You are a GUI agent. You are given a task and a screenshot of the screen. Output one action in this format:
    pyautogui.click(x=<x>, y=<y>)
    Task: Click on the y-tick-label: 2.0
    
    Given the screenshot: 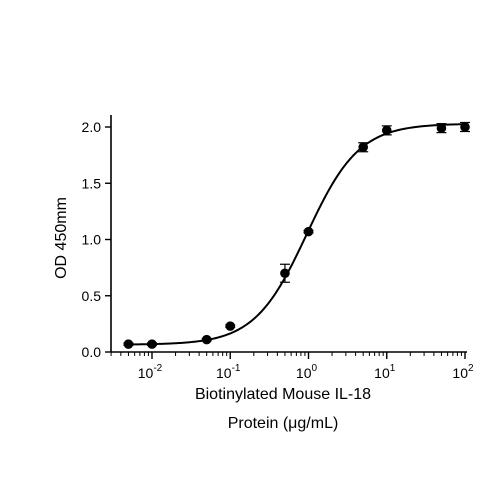 What is the action you would take?
    pyautogui.click(x=92, y=127)
    